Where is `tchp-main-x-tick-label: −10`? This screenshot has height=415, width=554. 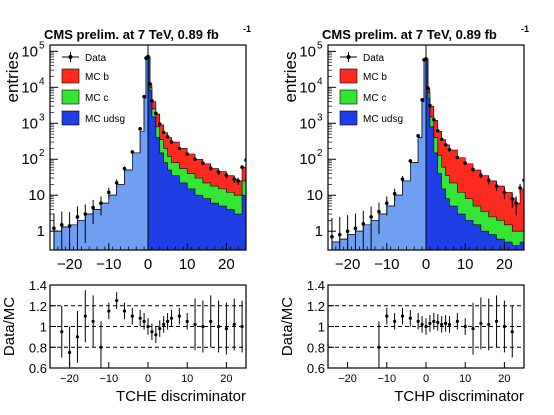
tchp-main-x-tick-label: −10 is located at coordinates (386, 264).